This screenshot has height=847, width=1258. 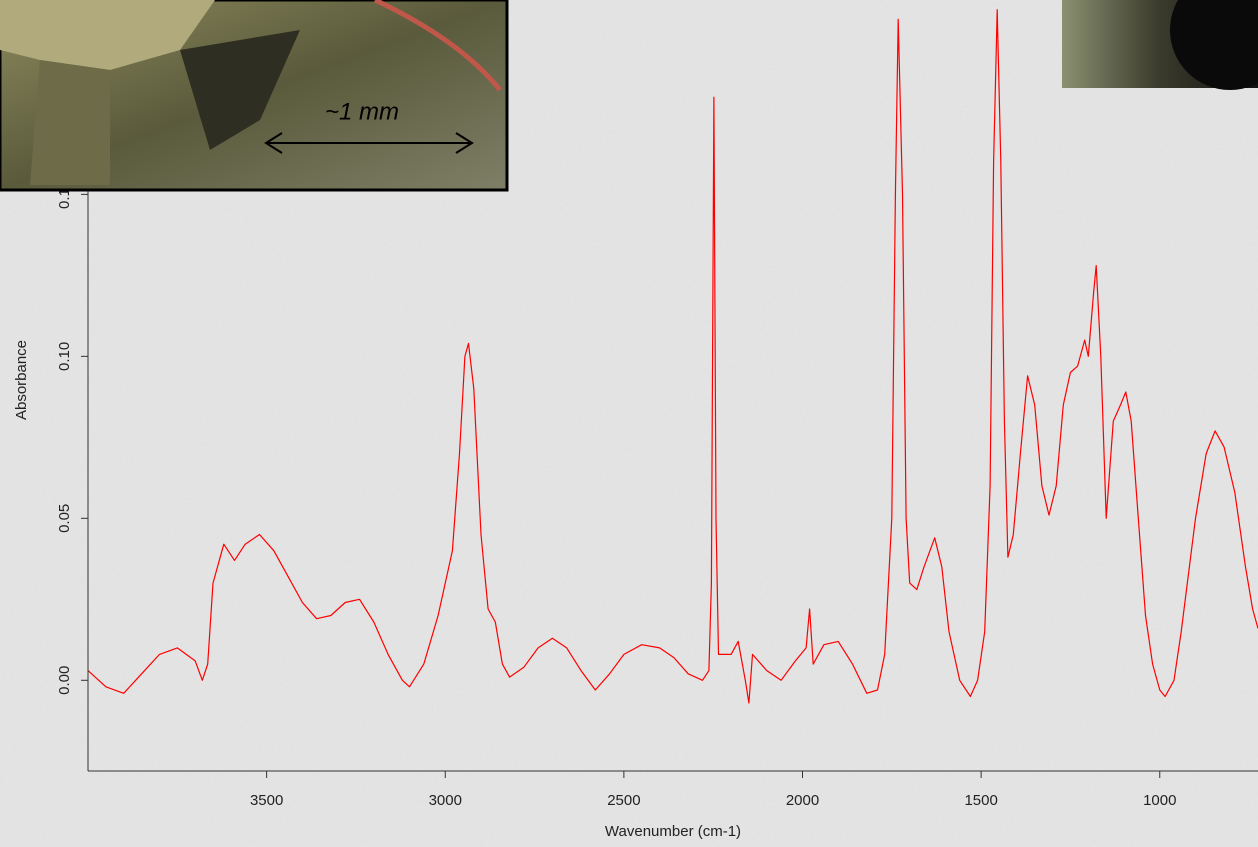 What do you see at coordinates (64, 680) in the screenshot?
I see `y-tick-label: 0.00` at bounding box center [64, 680].